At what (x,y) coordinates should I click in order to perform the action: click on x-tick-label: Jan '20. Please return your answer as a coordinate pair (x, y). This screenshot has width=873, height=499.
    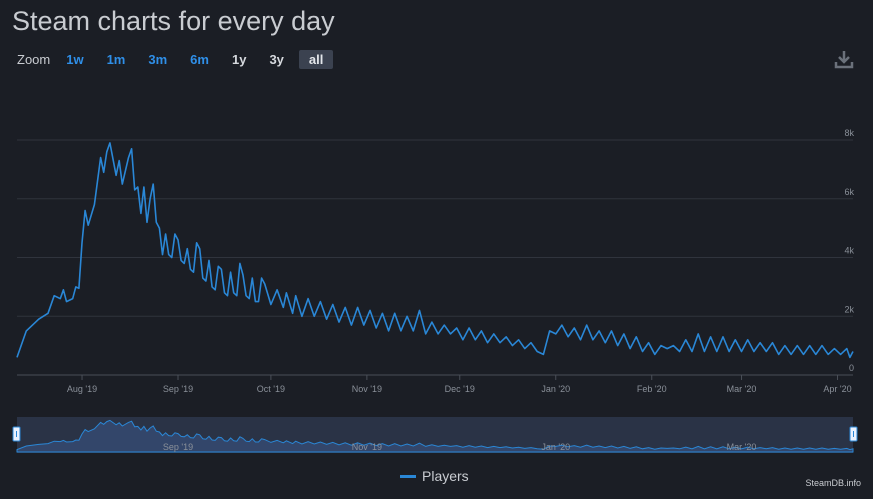
    Looking at the image, I should click on (555, 389).